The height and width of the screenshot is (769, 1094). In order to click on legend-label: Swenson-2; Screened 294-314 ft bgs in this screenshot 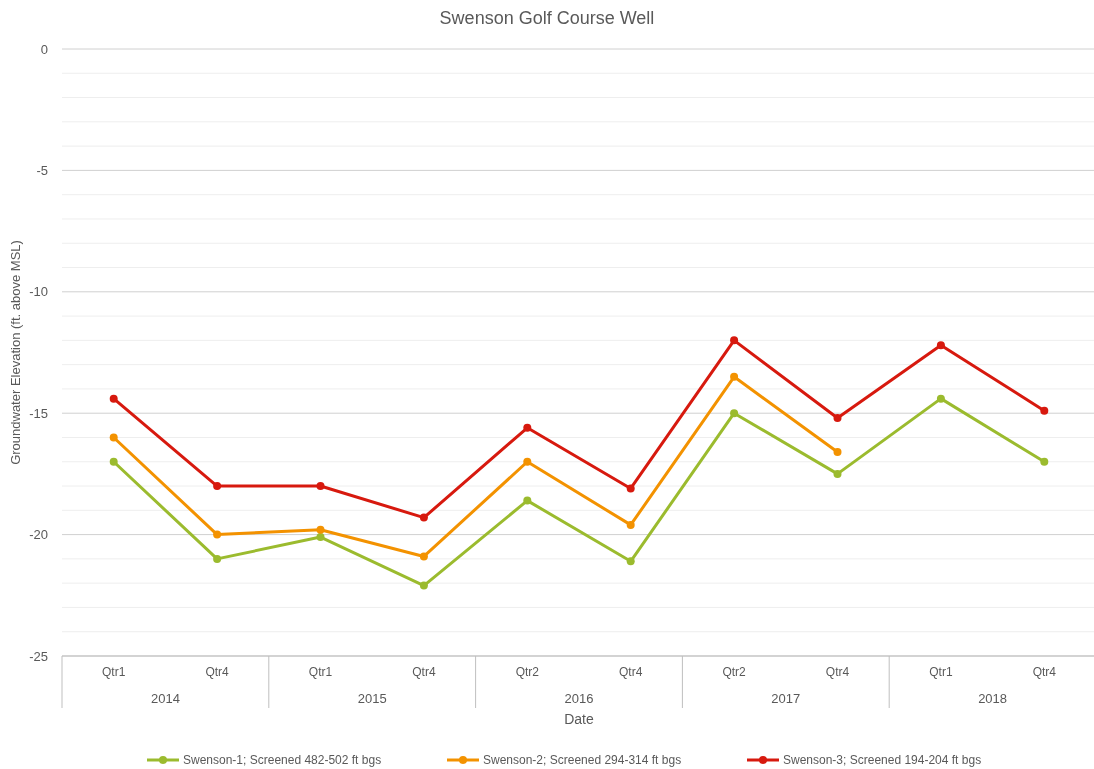, I will do `click(582, 760)`.